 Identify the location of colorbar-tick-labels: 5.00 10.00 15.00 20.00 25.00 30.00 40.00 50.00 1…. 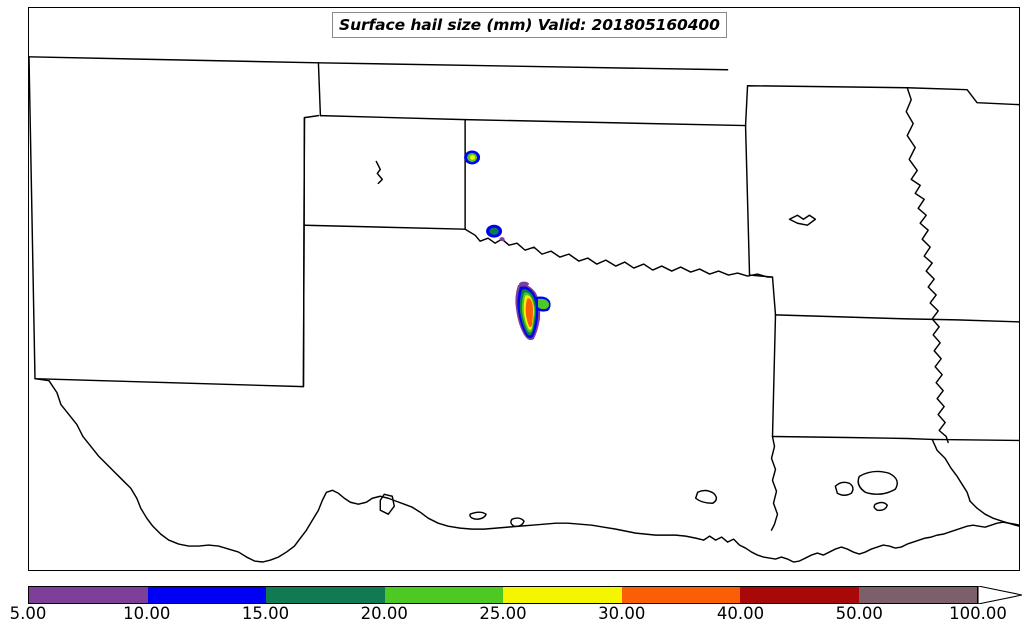
(518, 617).